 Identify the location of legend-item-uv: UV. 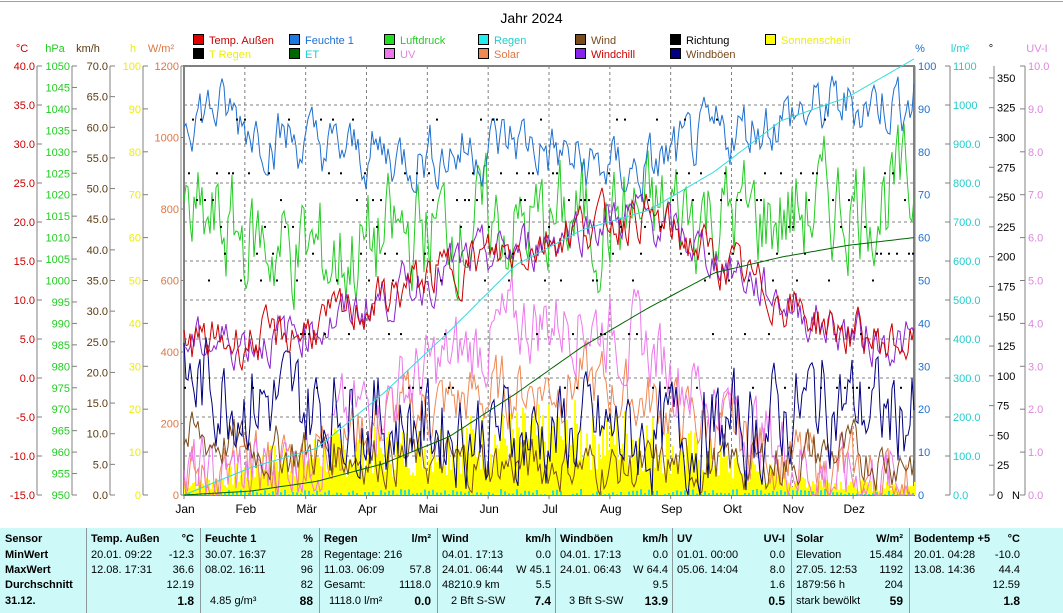
(399, 54).